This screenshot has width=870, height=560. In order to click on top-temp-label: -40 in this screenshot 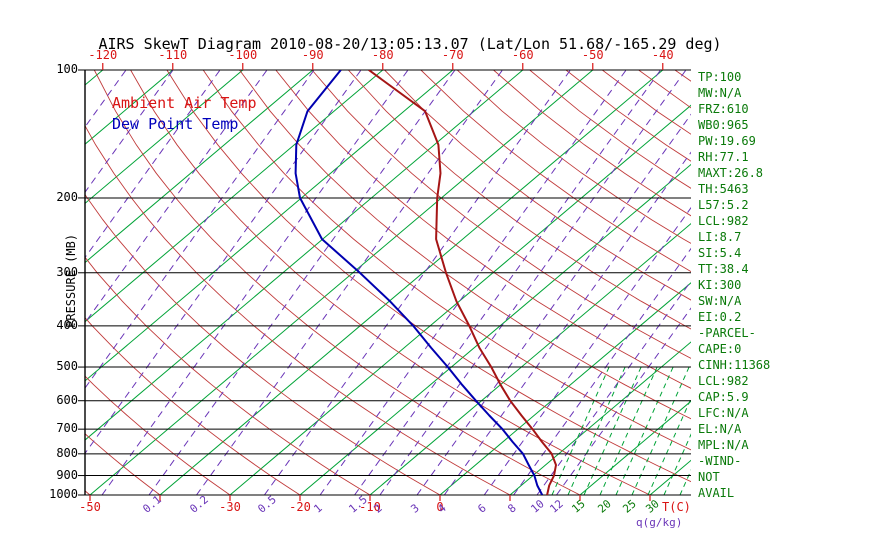, I will do `click(662, 55)`.